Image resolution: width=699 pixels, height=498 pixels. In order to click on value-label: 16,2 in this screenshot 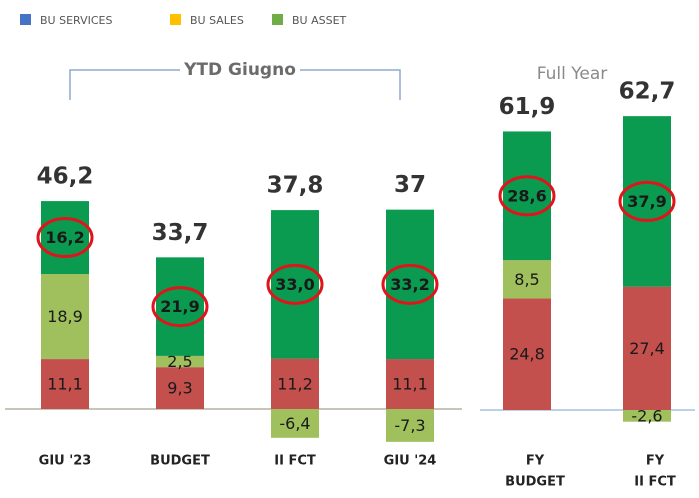, I will do `click(64, 237)`.